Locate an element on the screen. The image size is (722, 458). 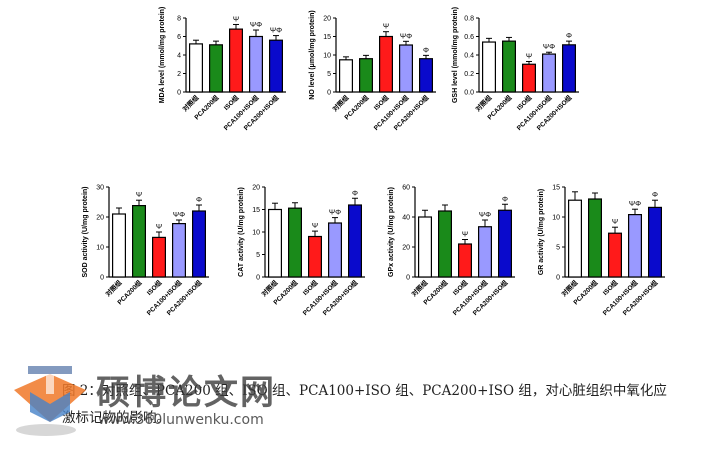
y-axis-label: MDA level (mmol/mg protein) is located at coordinates (162, 55).